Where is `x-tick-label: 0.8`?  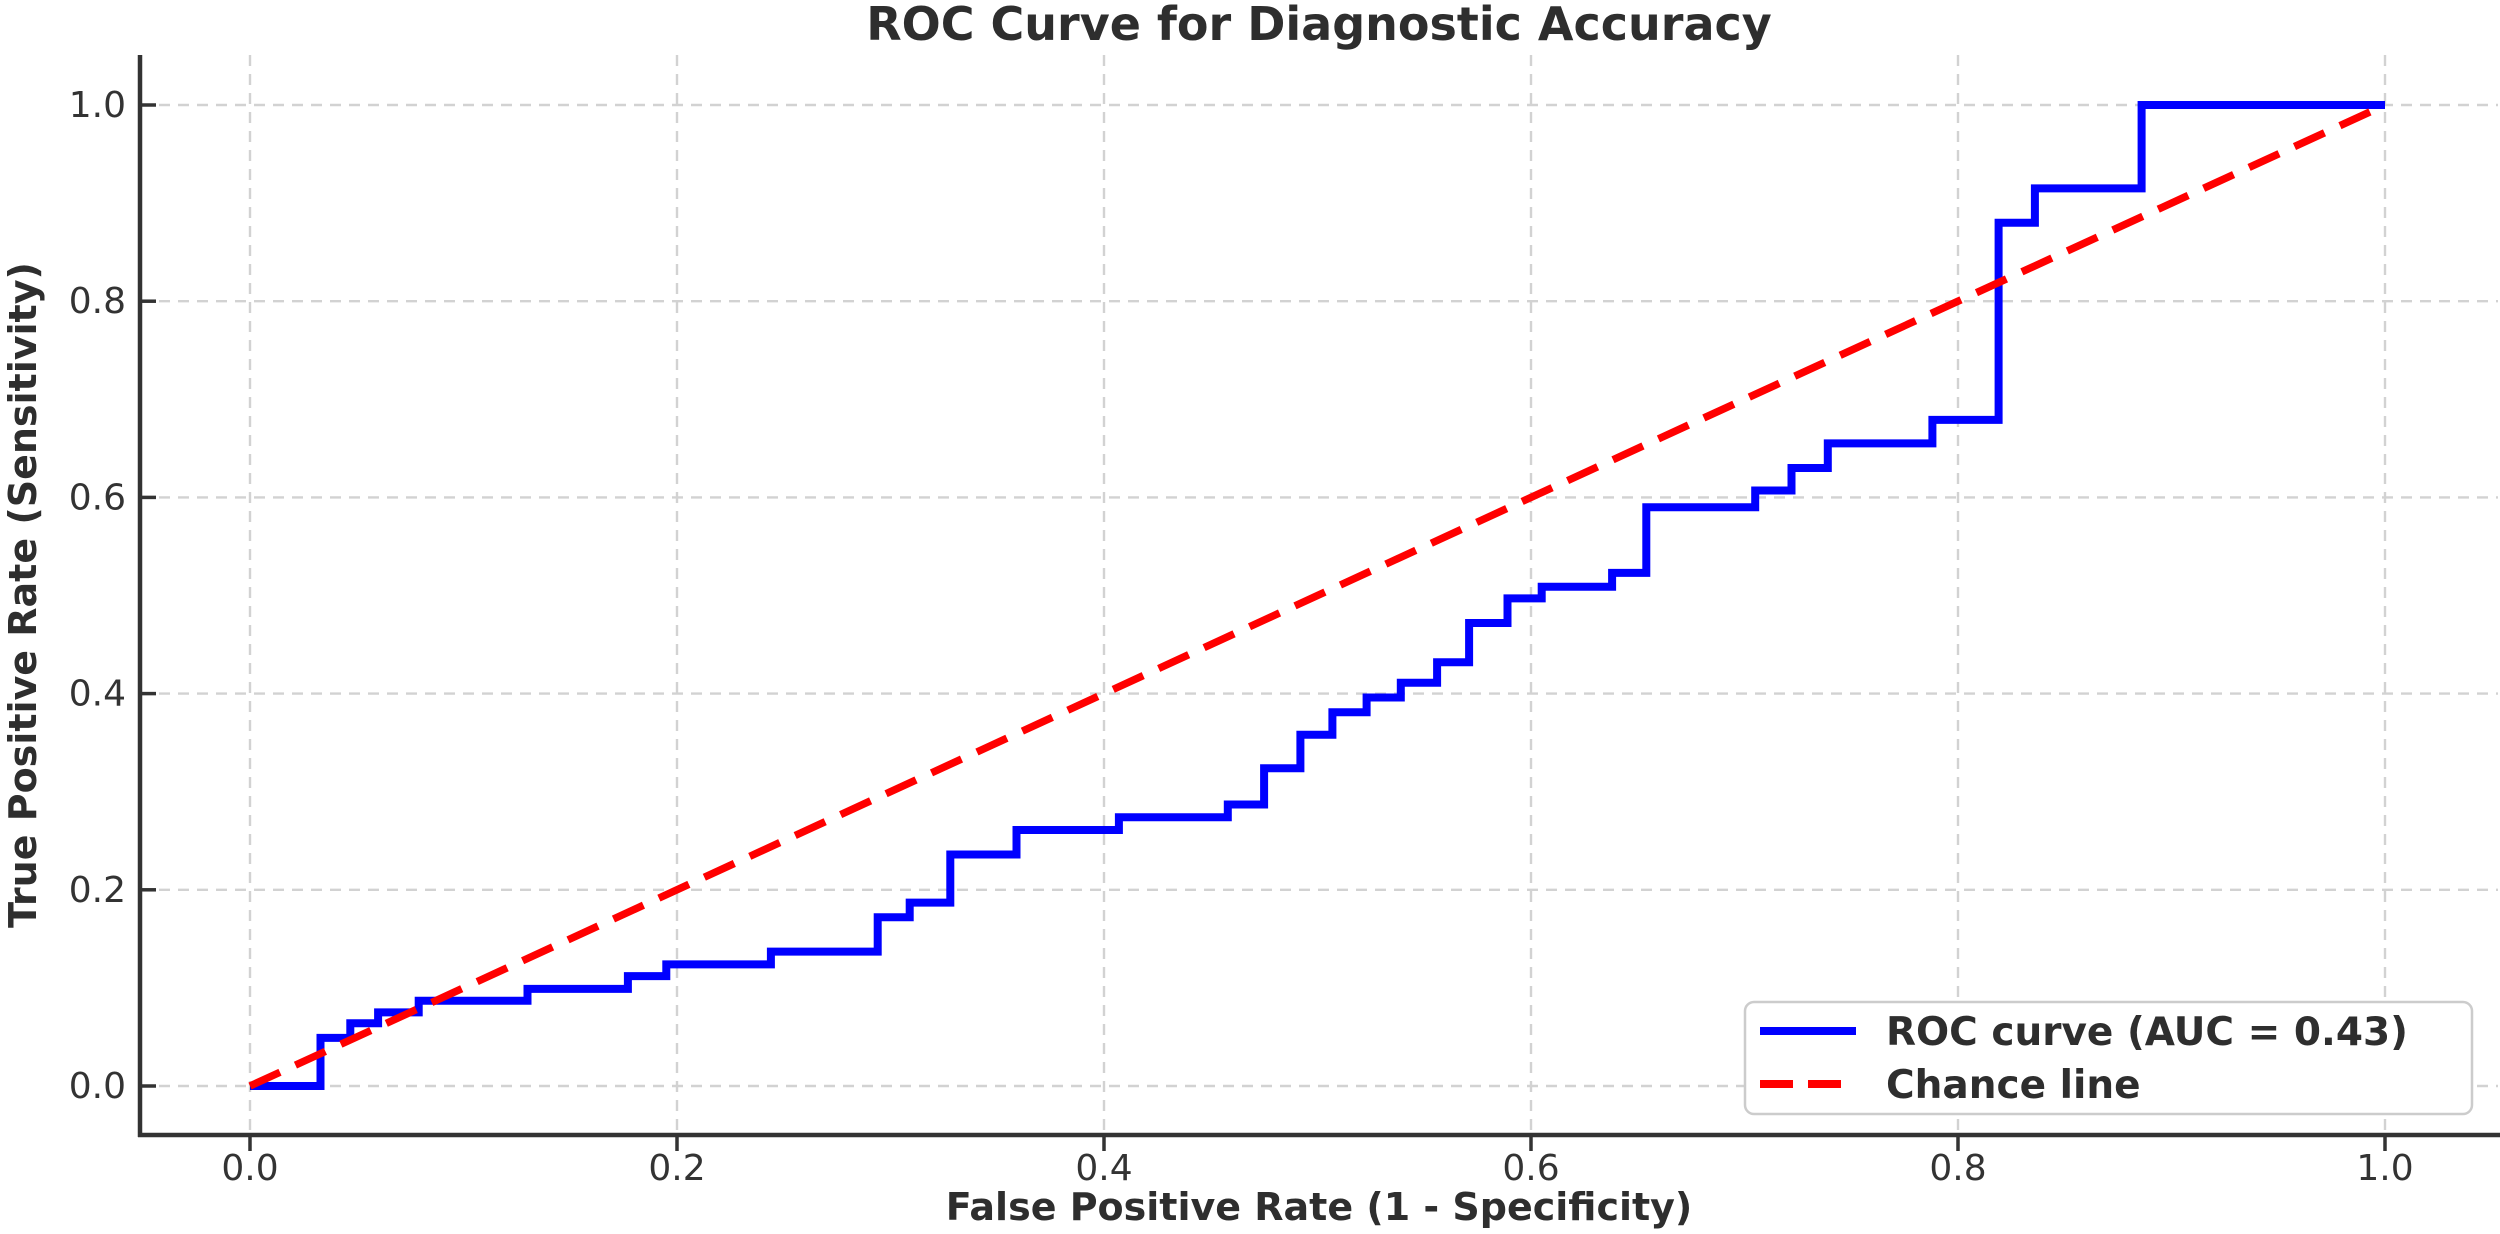 x-tick-label: 0.8 is located at coordinates (1957, 1168).